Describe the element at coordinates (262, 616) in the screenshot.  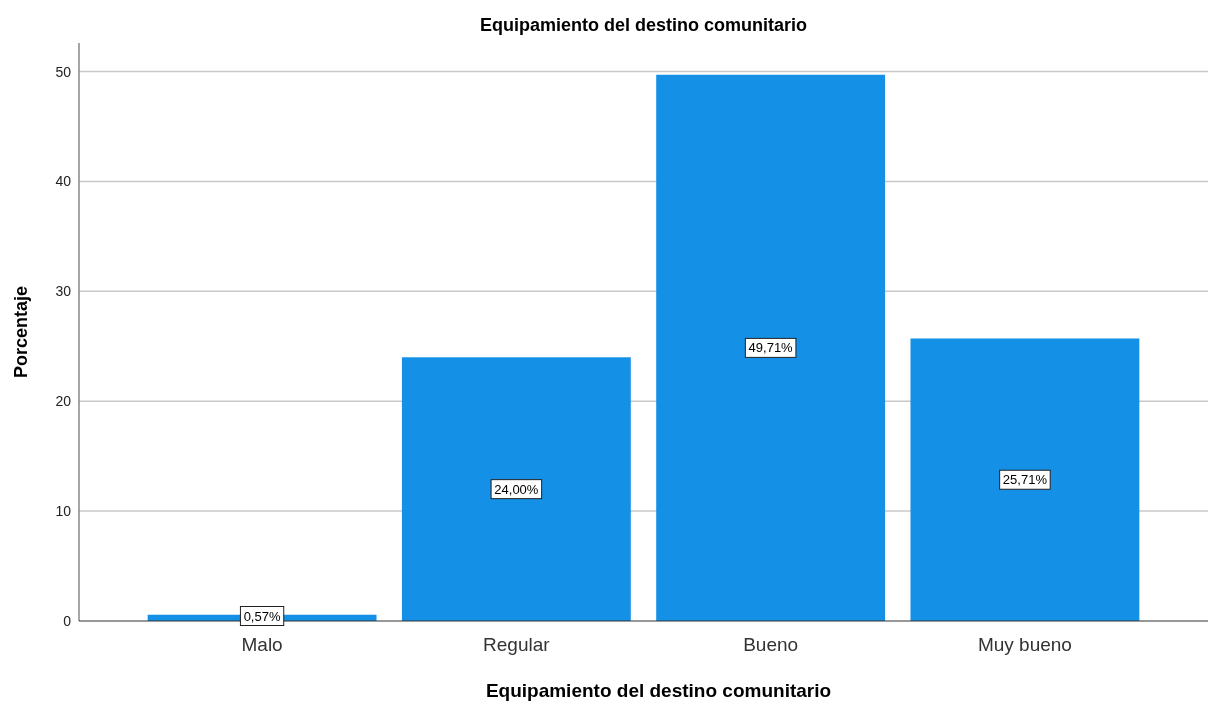
I see `data-label: 0,57%` at that location.